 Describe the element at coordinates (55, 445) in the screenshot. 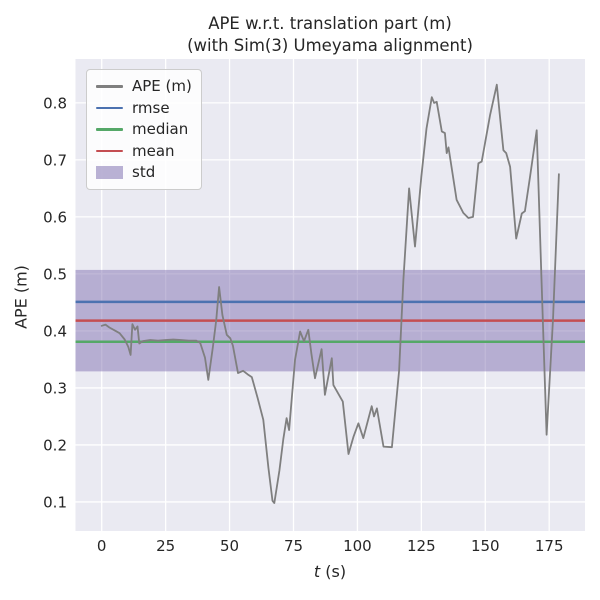

I see `y-tick-label: 0.2` at that location.